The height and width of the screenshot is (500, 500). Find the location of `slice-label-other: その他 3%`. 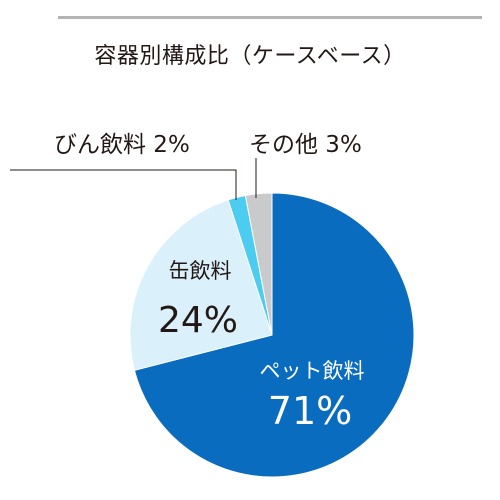

slice-label-other: その他 3% is located at coordinates (305, 145).